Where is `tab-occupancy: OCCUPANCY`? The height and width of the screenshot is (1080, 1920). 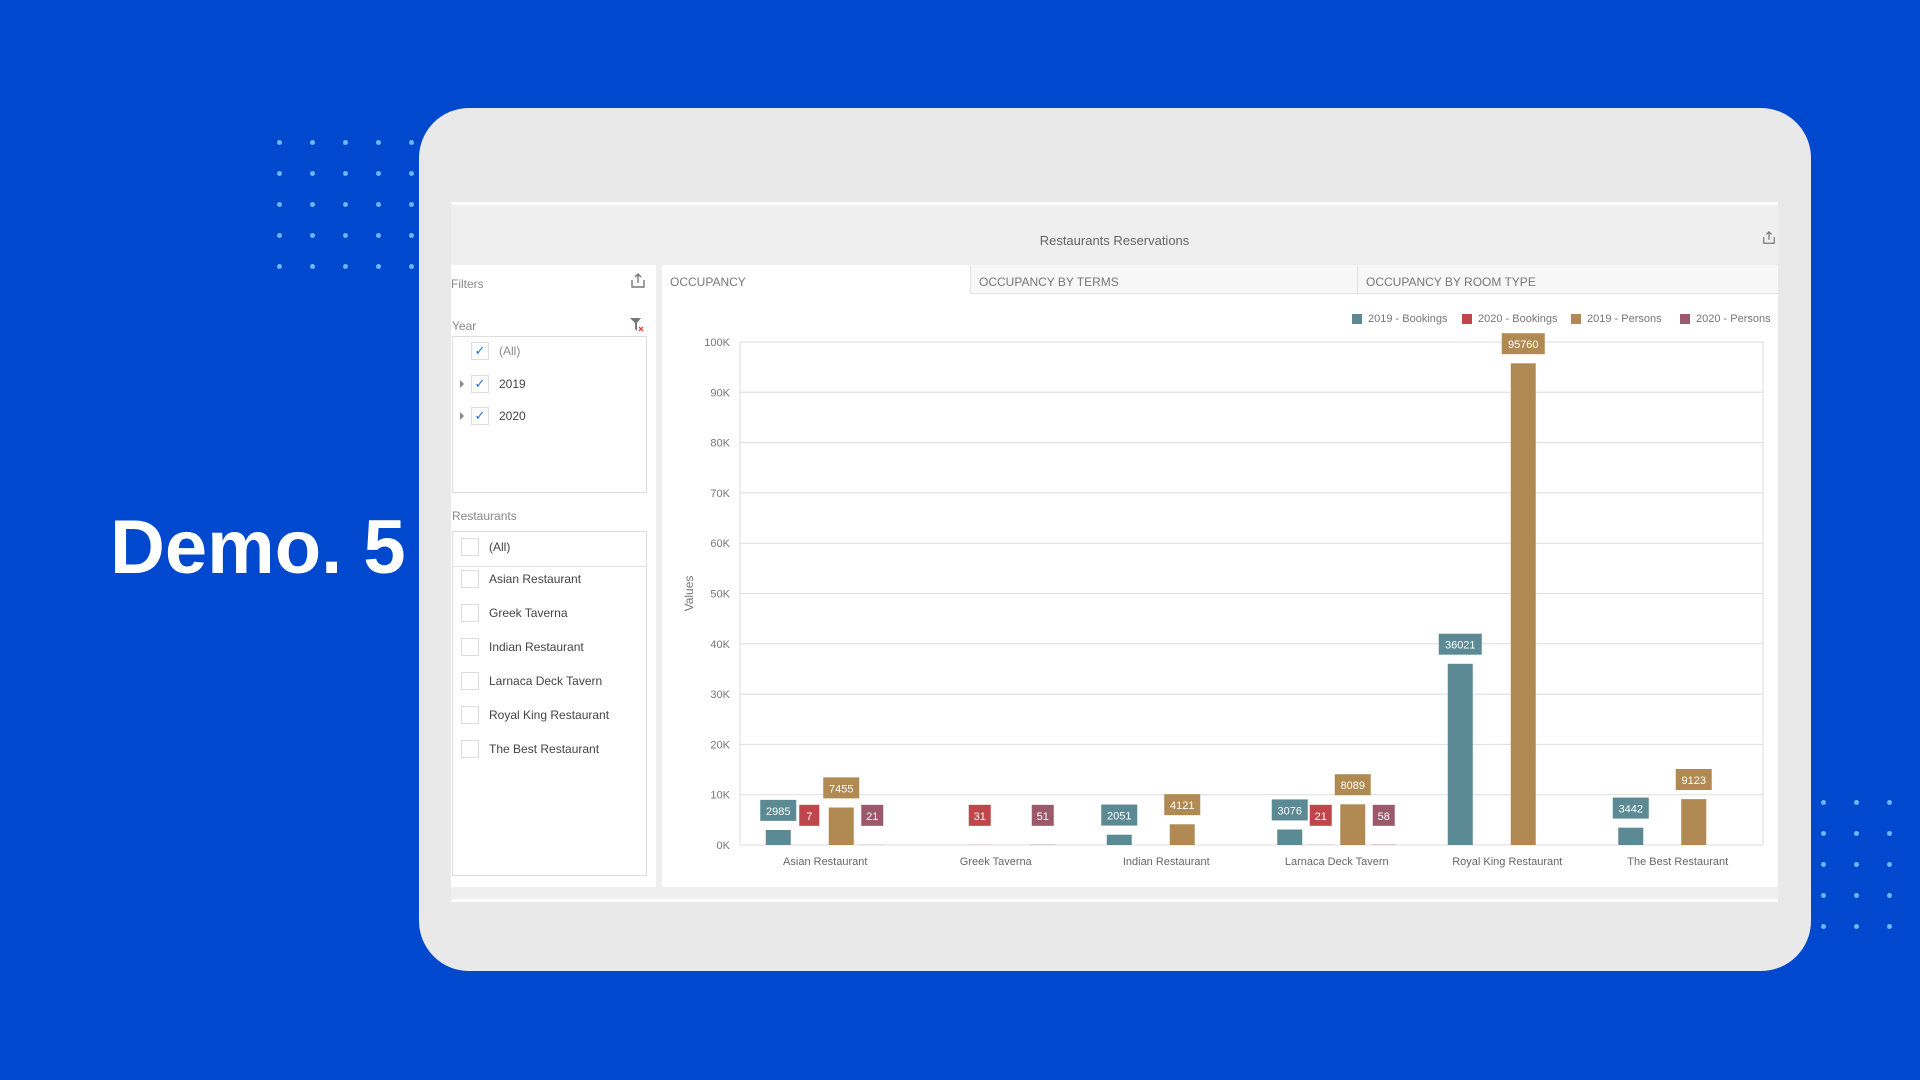
tab-occupancy: OCCUPANCY is located at coordinates (816, 279).